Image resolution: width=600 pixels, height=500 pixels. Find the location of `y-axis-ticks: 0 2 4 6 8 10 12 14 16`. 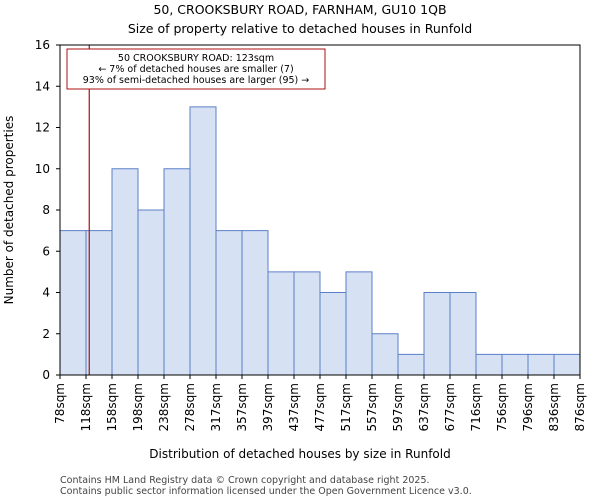

y-axis-ticks: 0 2 4 6 8 10 12 14 16 is located at coordinates (47, 210).